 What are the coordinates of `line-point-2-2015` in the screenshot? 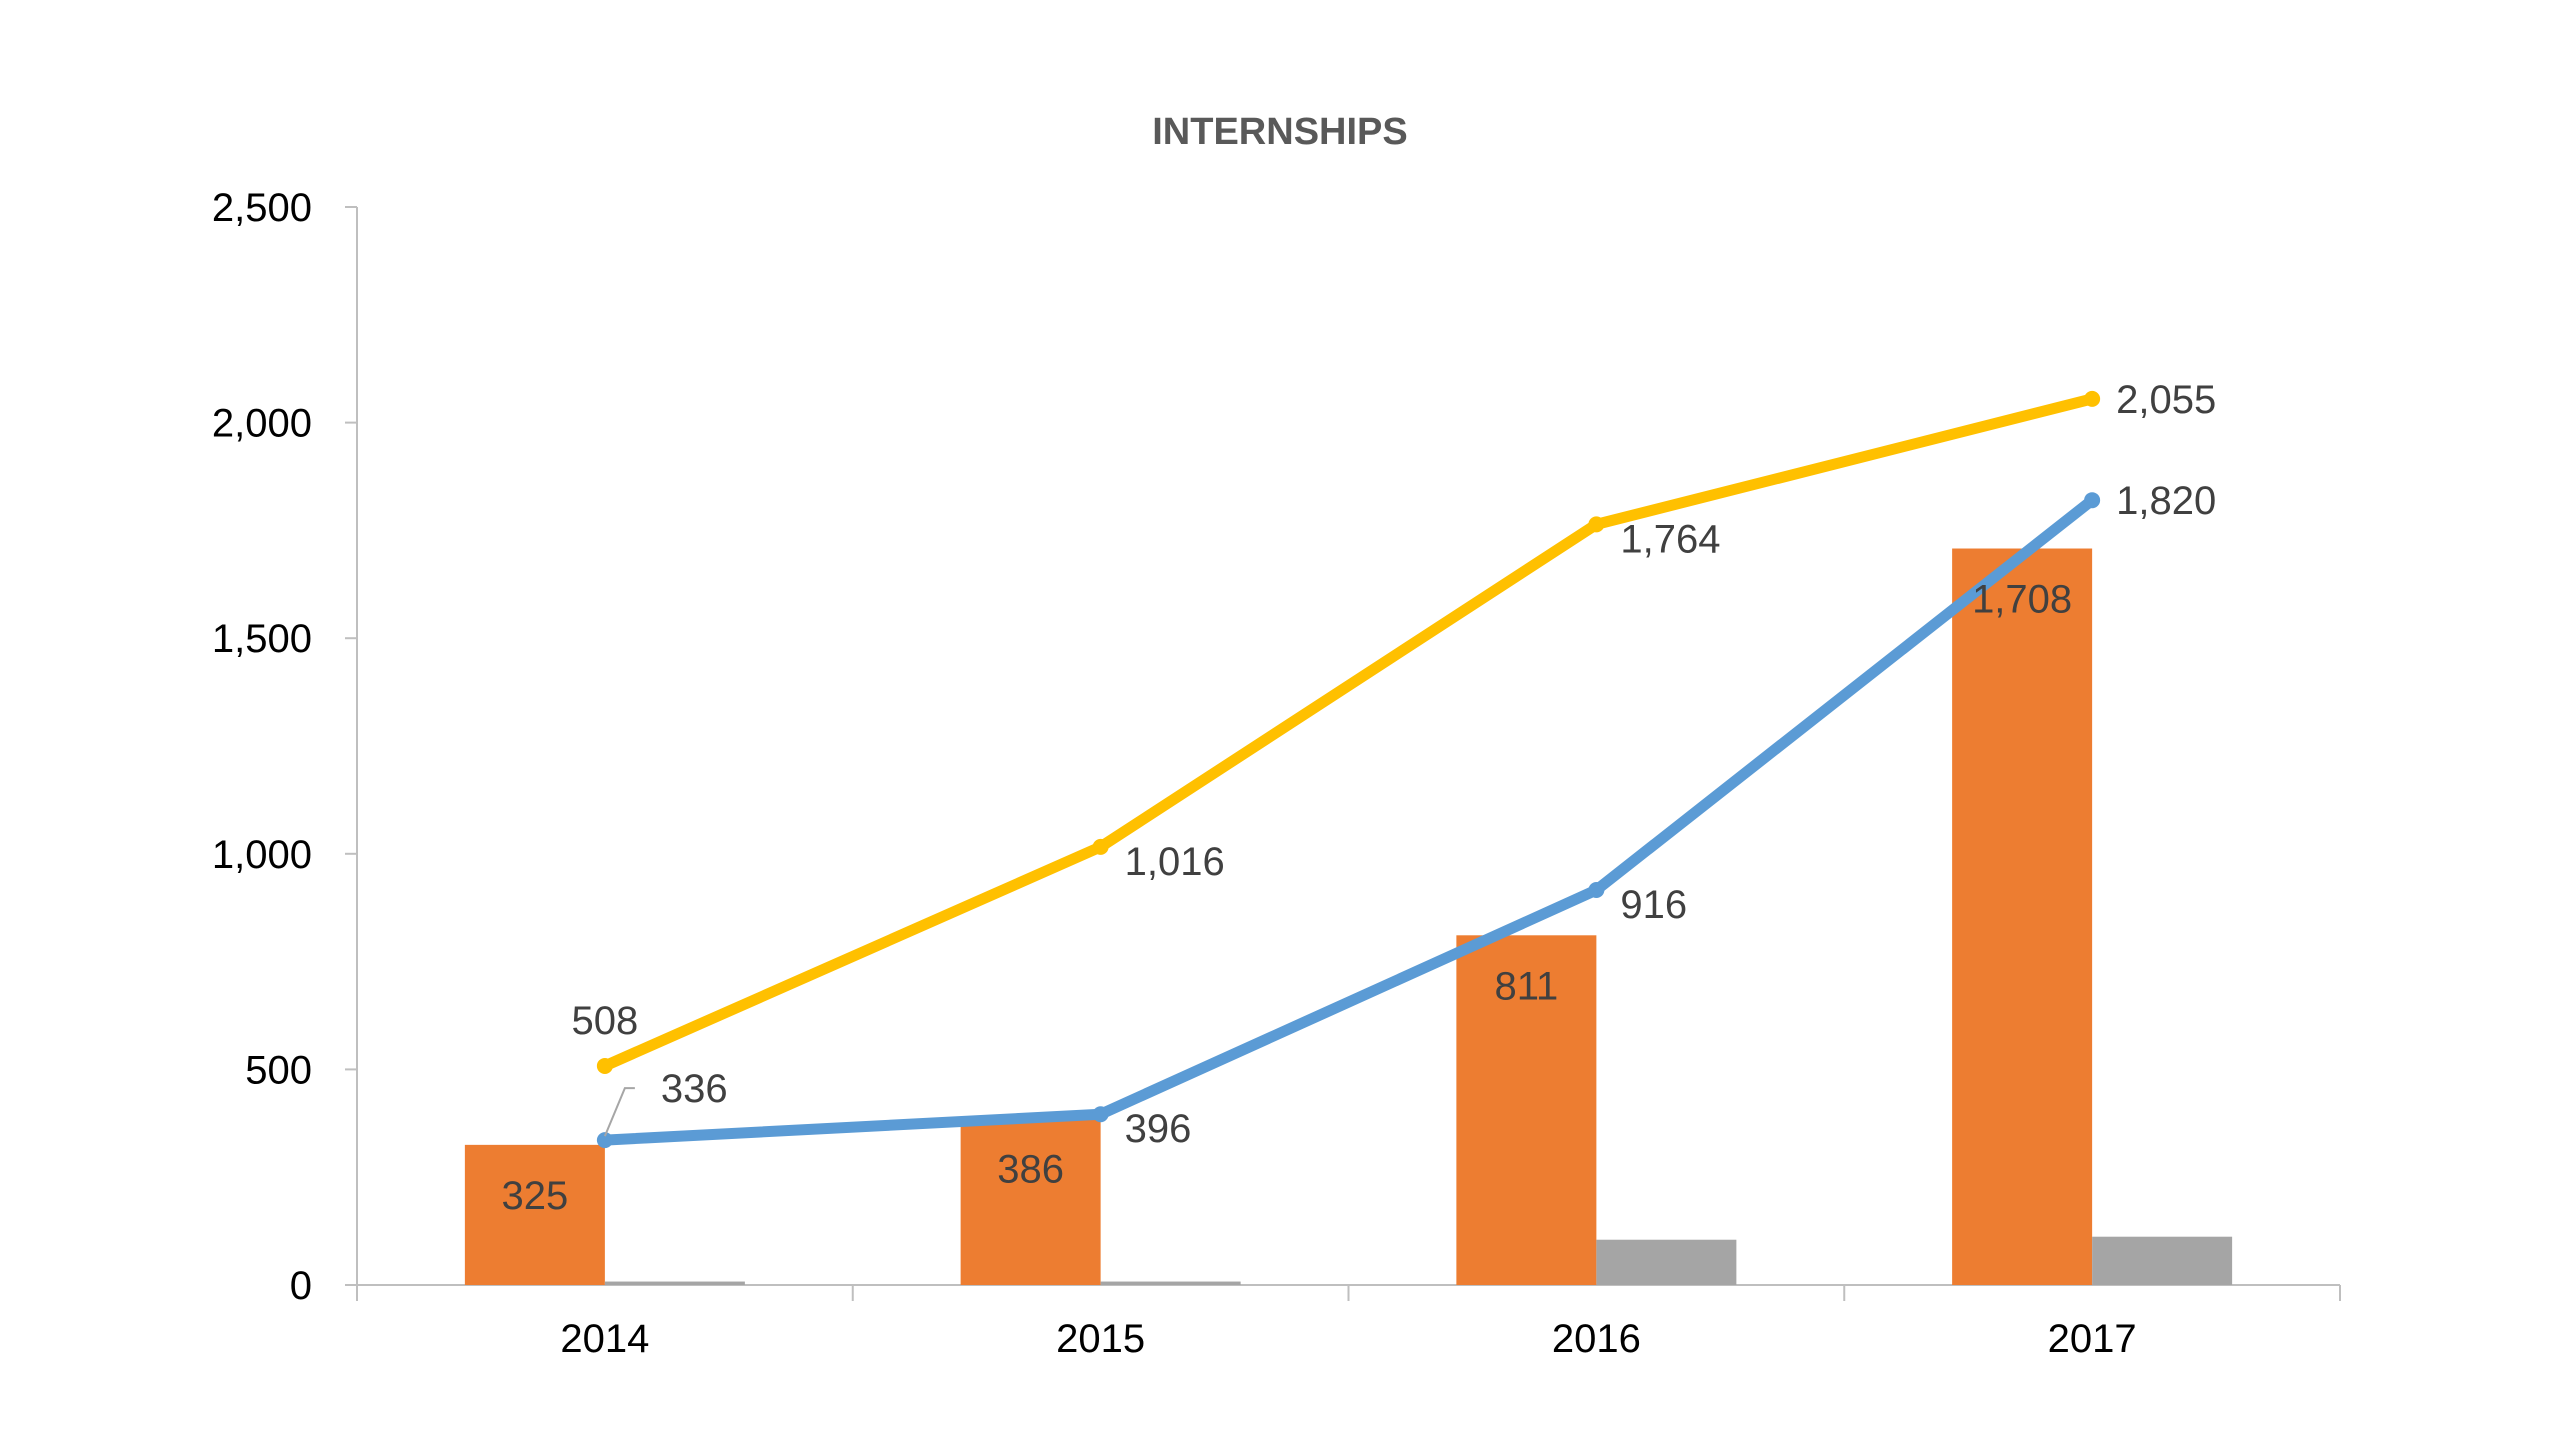 It's located at (1100, 846).